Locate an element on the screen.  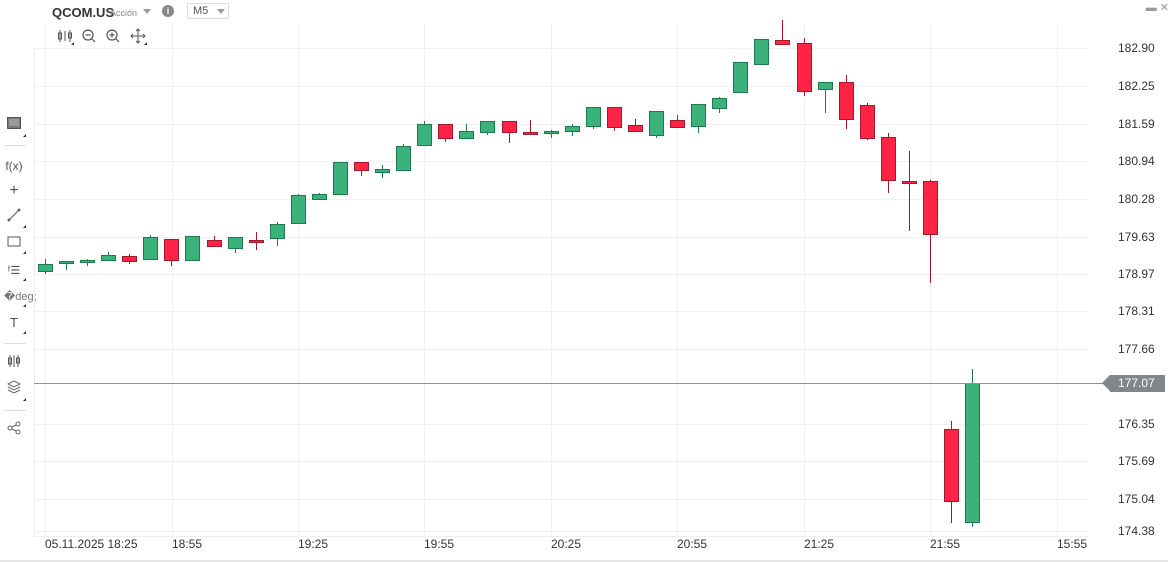
trendline-icon is located at coordinates (14, 218).